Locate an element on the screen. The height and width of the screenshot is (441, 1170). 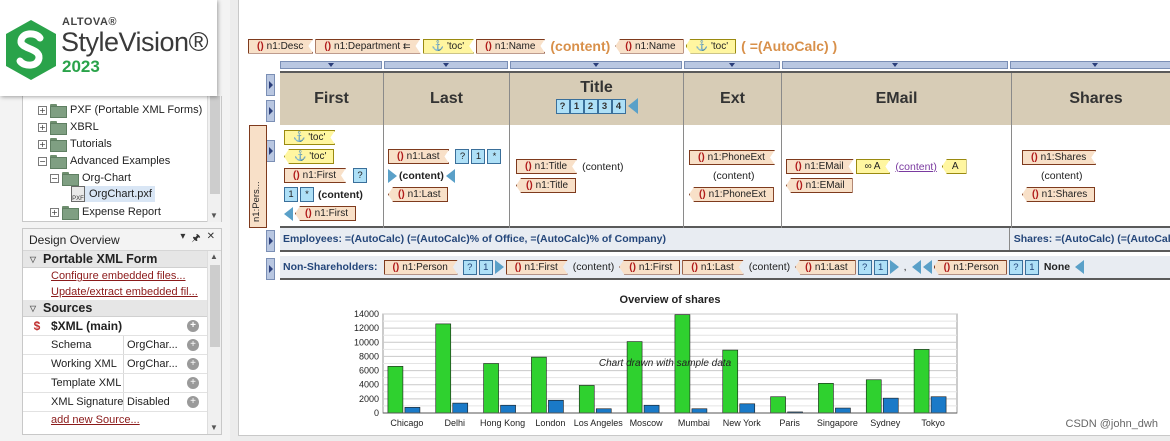
toc-marker: ⚓ 'toc' is located at coordinates (309, 137).